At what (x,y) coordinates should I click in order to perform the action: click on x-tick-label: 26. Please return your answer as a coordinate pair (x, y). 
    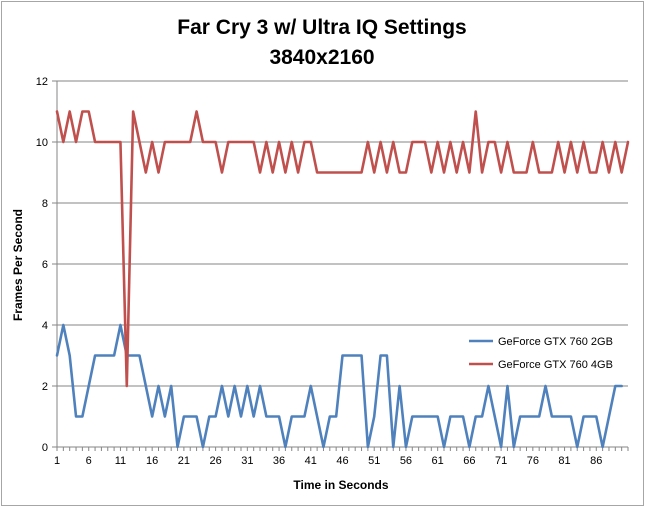
    Looking at the image, I should click on (215, 461).